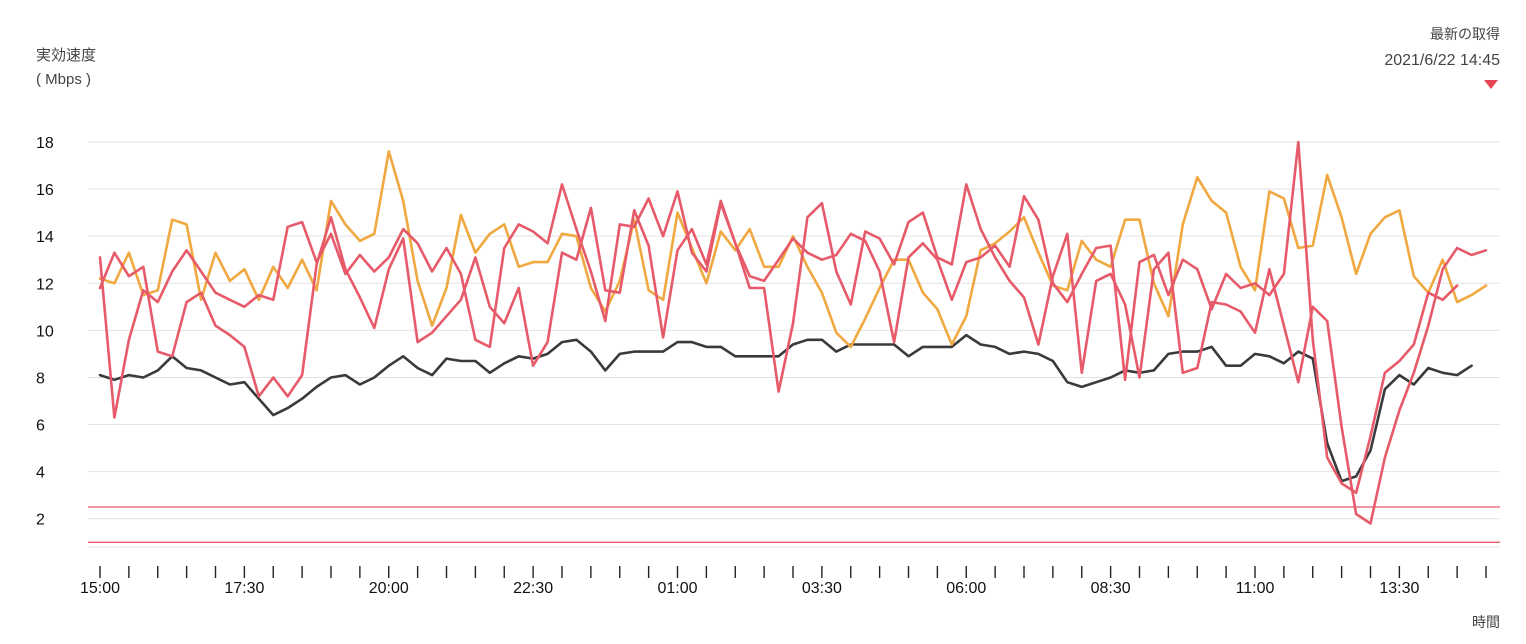  I want to click on y-axis-ticks: 2 4 6 8 10 12 14 16 18, so click(45, 332).